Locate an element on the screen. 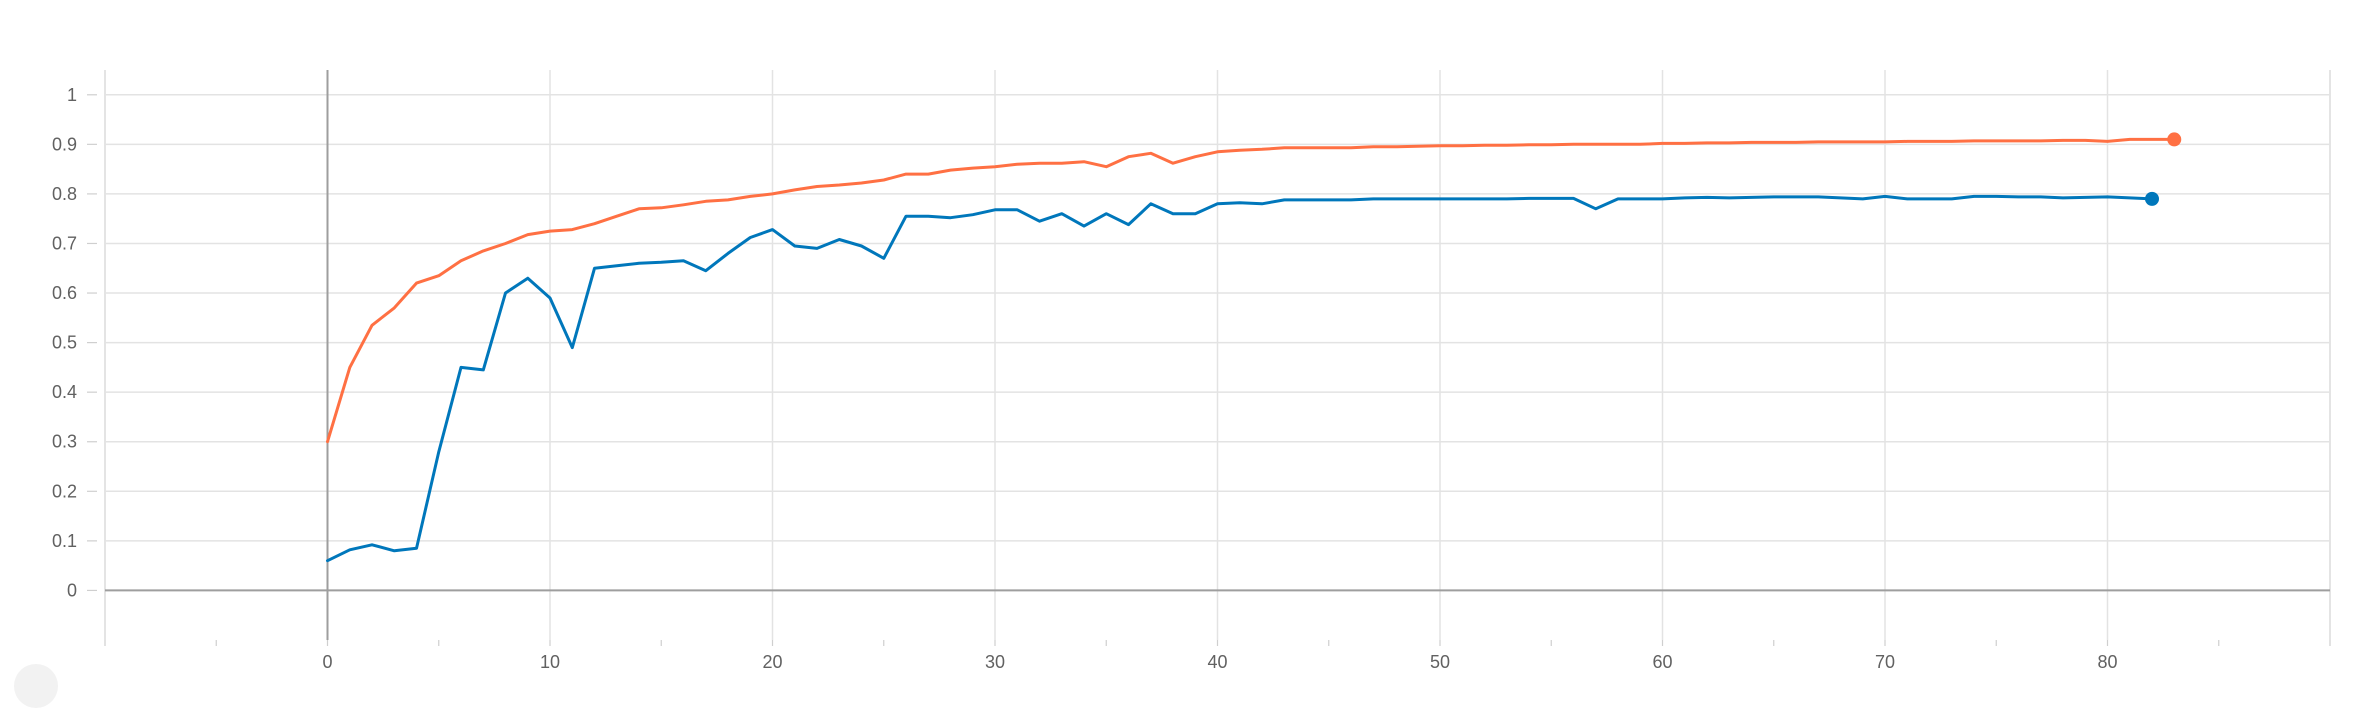  x-tick-label: 80 is located at coordinates (2107, 662).